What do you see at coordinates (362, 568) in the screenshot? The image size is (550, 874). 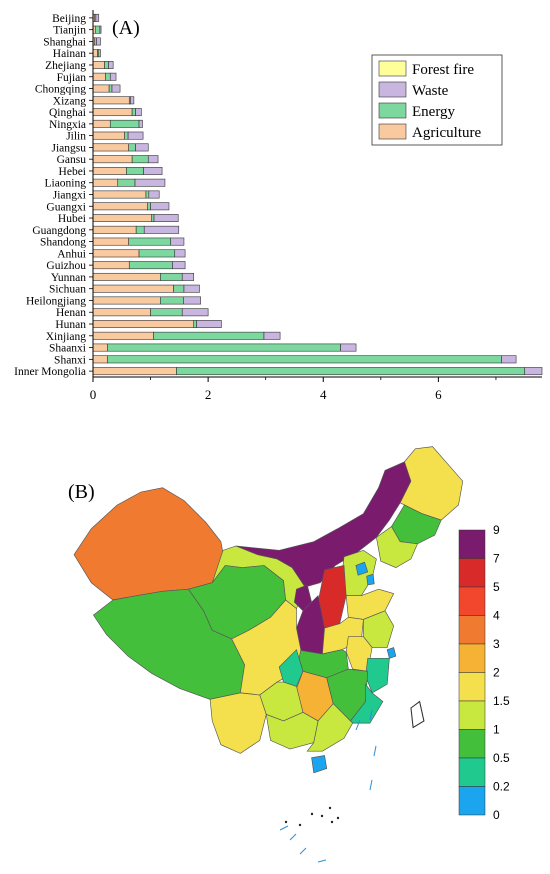 I see `region-beijing` at bounding box center [362, 568].